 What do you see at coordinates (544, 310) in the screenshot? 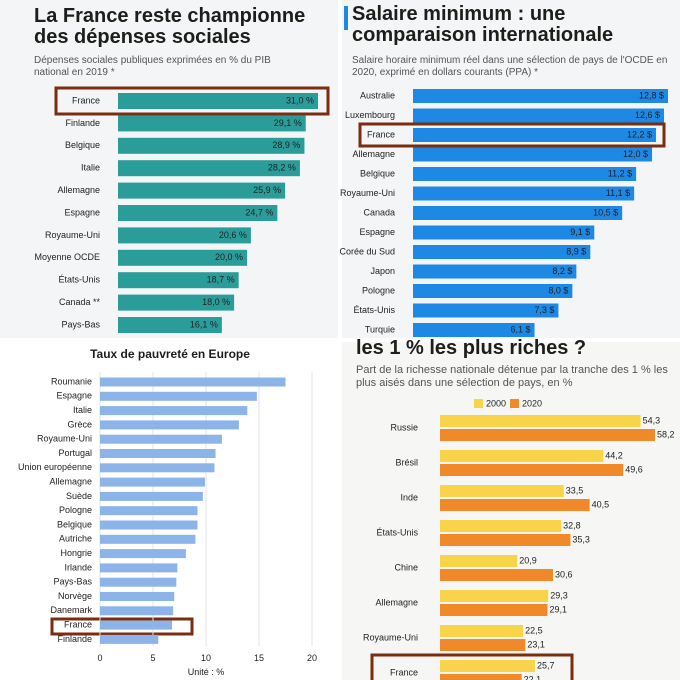
I see `value-label: 7,3 $` at bounding box center [544, 310].